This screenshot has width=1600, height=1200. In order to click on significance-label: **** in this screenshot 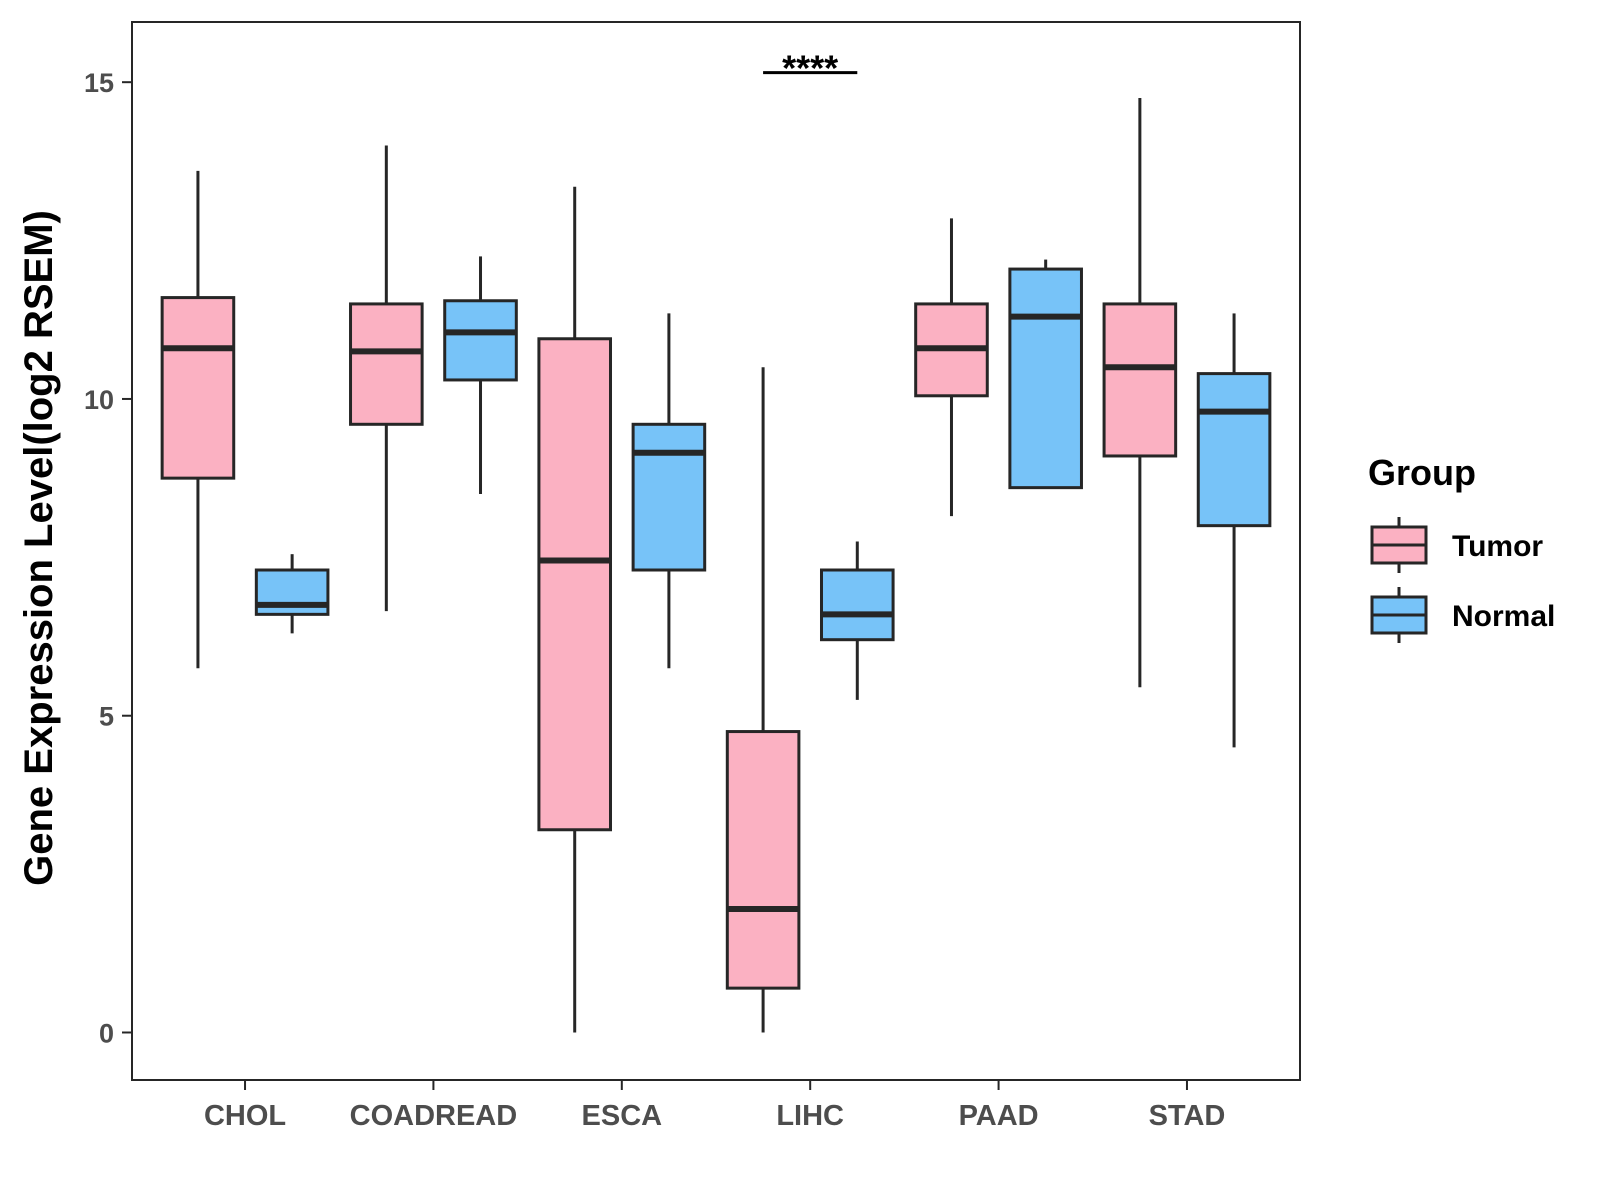, I will do `click(810, 68)`.